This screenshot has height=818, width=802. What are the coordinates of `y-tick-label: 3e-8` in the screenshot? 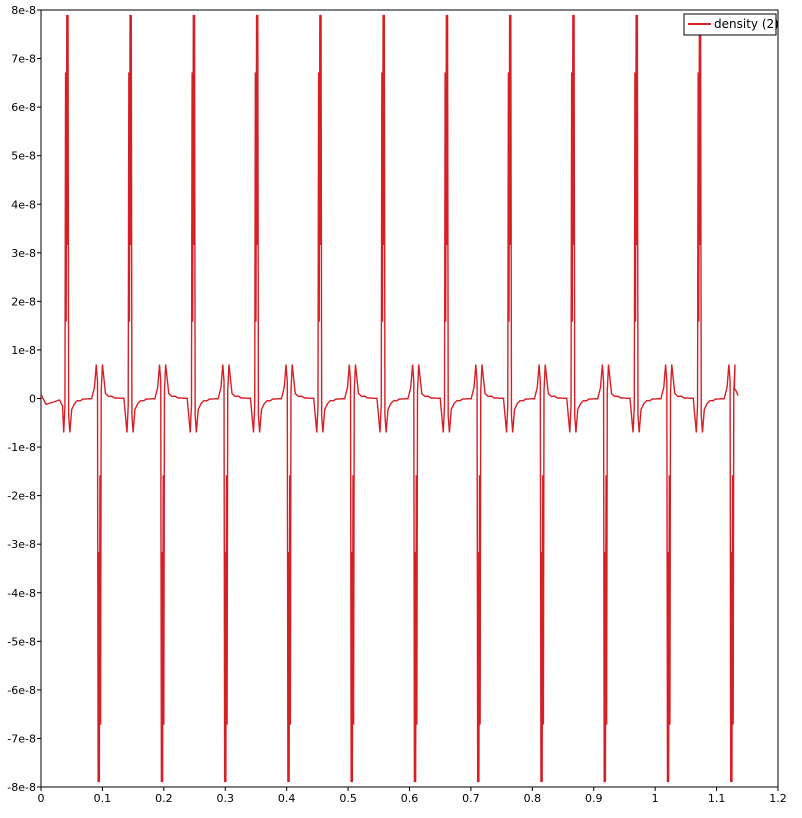 It's located at (23, 253).